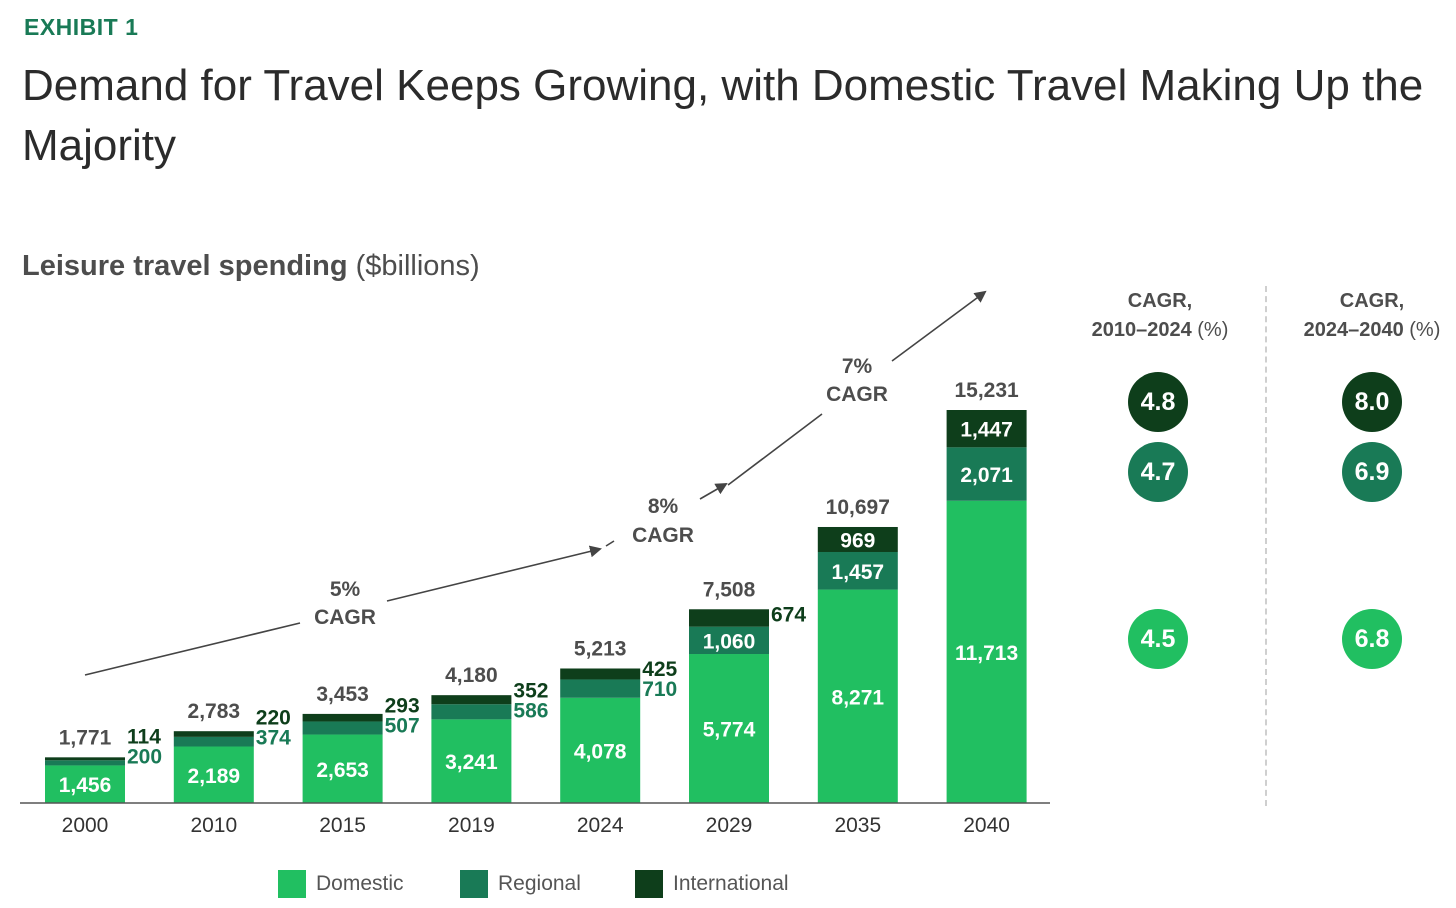  What do you see at coordinates (1372, 639) in the screenshot?
I see `cagr-2024-2040-domestic: 6.8` at bounding box center [1372, 639].